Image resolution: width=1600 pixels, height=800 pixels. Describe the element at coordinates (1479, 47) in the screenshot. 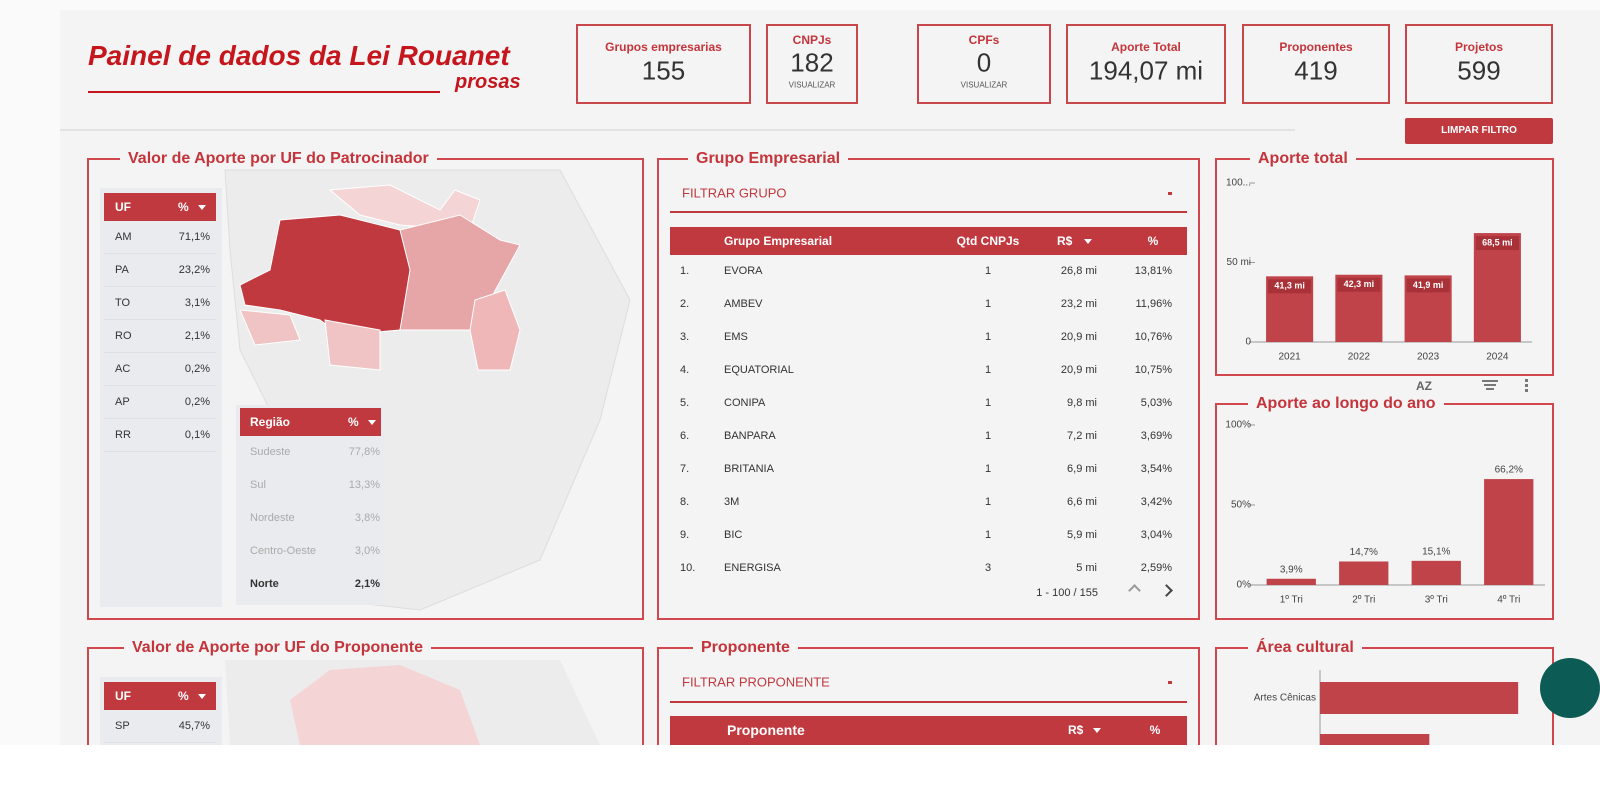

I see `kpi-label: Projetos` at that location.